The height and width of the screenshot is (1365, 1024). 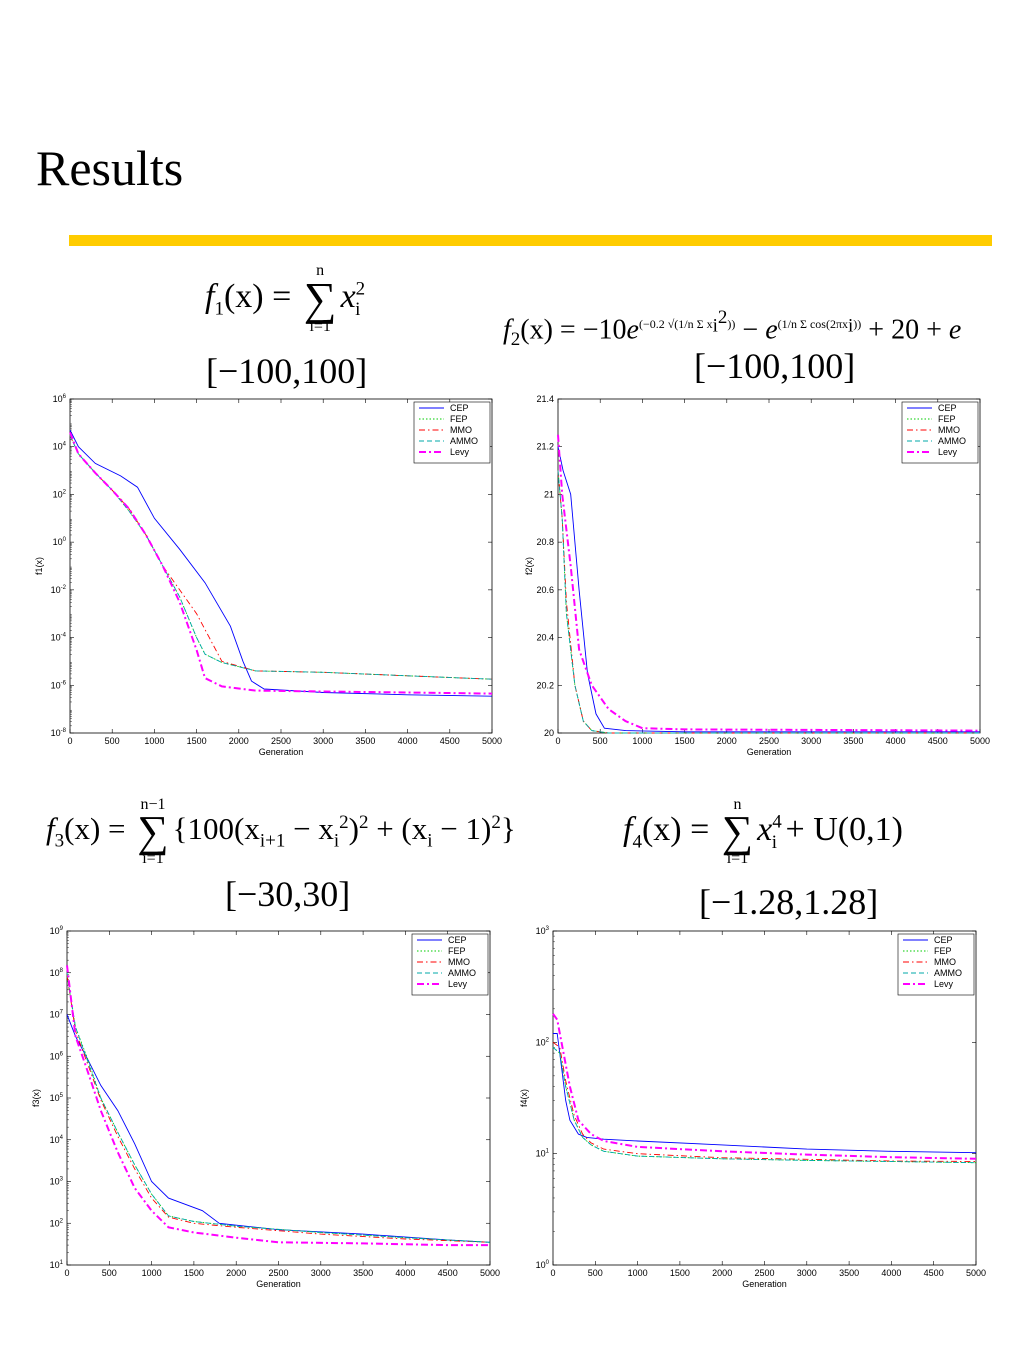 What do you see at coordinates (460, 452) in the screenshot?
I see `legend-entry-label: Levy` at bounding box center [460, 452].